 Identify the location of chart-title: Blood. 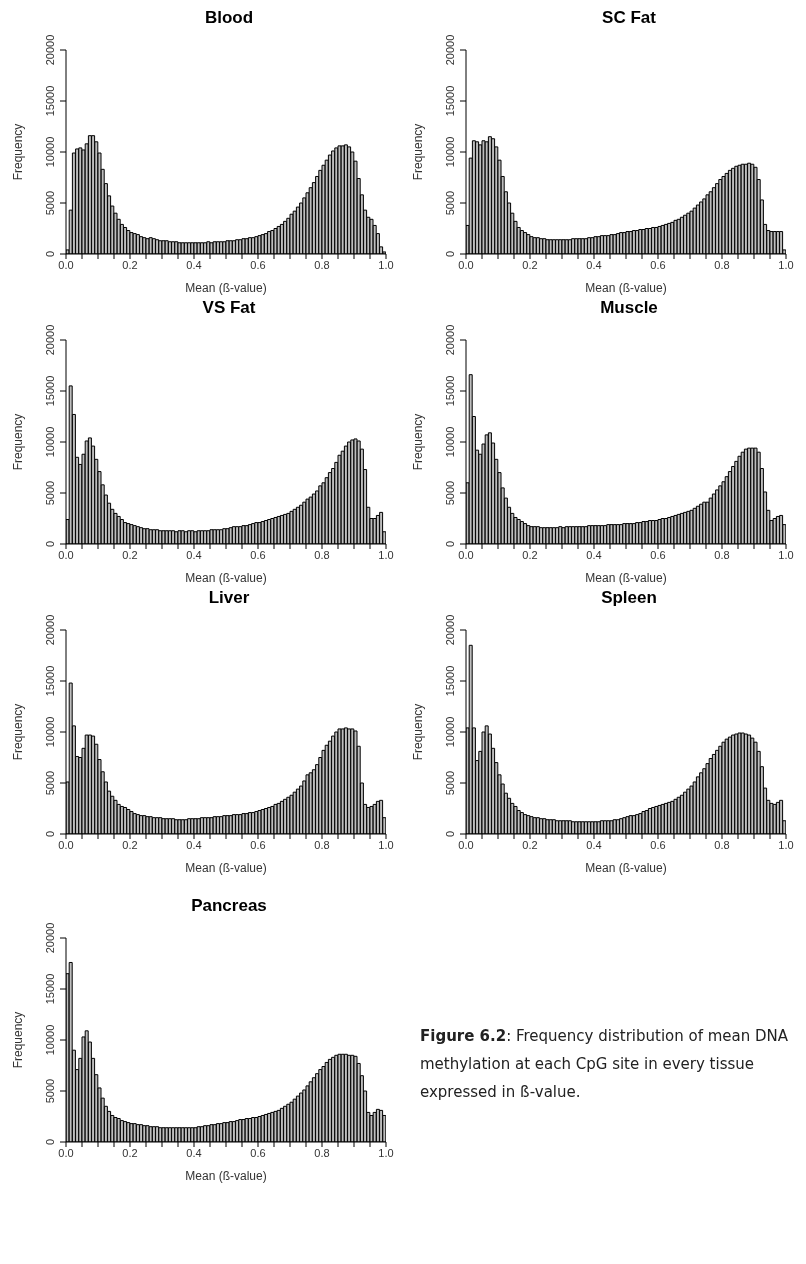
(229, 18).